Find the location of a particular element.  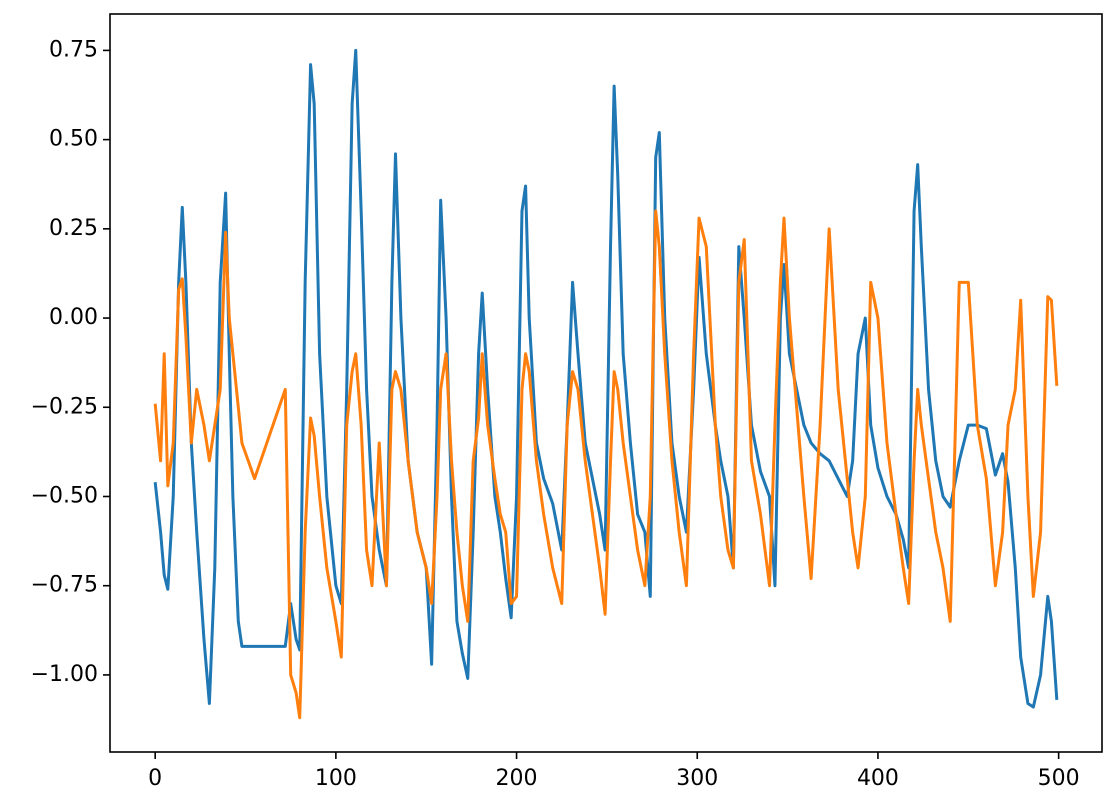

y-tick-label: 0.25 is located at coordinates (73, 228).